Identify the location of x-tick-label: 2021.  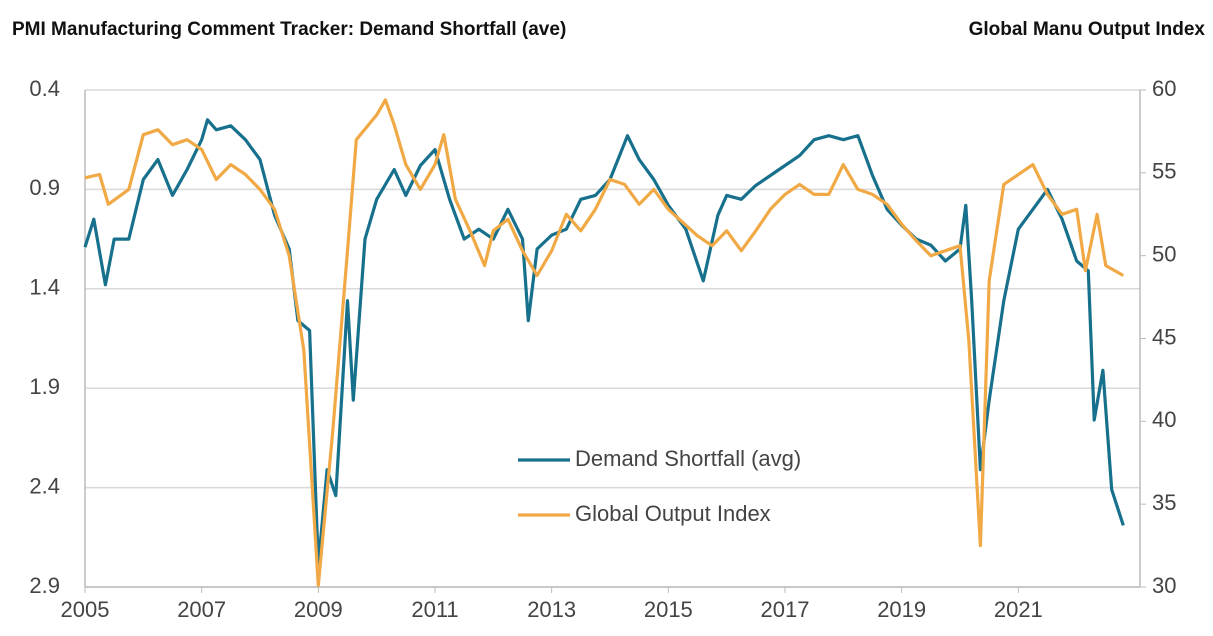
(1018, 609).